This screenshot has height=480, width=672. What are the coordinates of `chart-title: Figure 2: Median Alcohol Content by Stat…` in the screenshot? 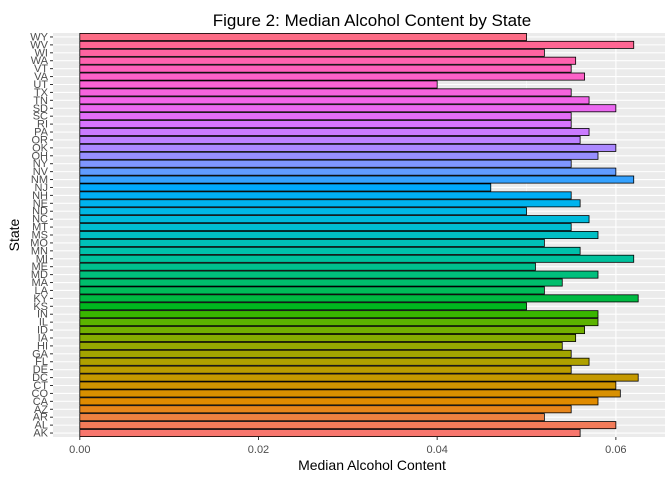 It's located at (372, 20).